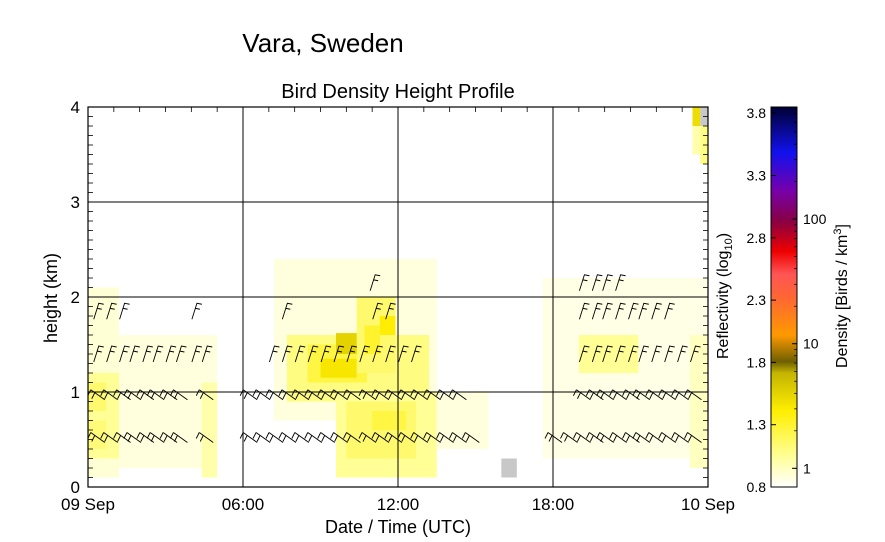 Image resolution: width=885 pixels, height=542 pixels. What do you see at coordinates (398, 527) in the screenshot?
I see `x-axis-label: Date / Time (UTC)` at bounding box center [398, 527].